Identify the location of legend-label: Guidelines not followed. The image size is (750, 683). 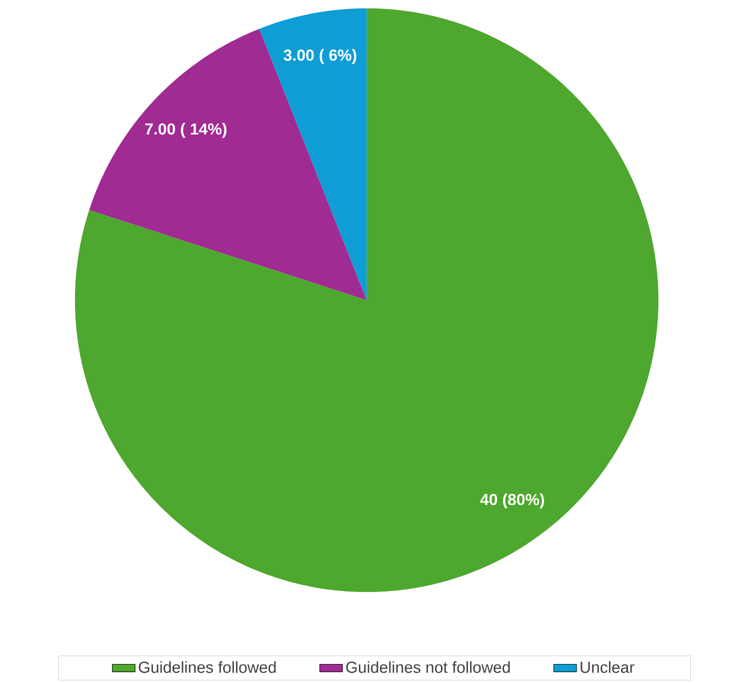
(428, 667).